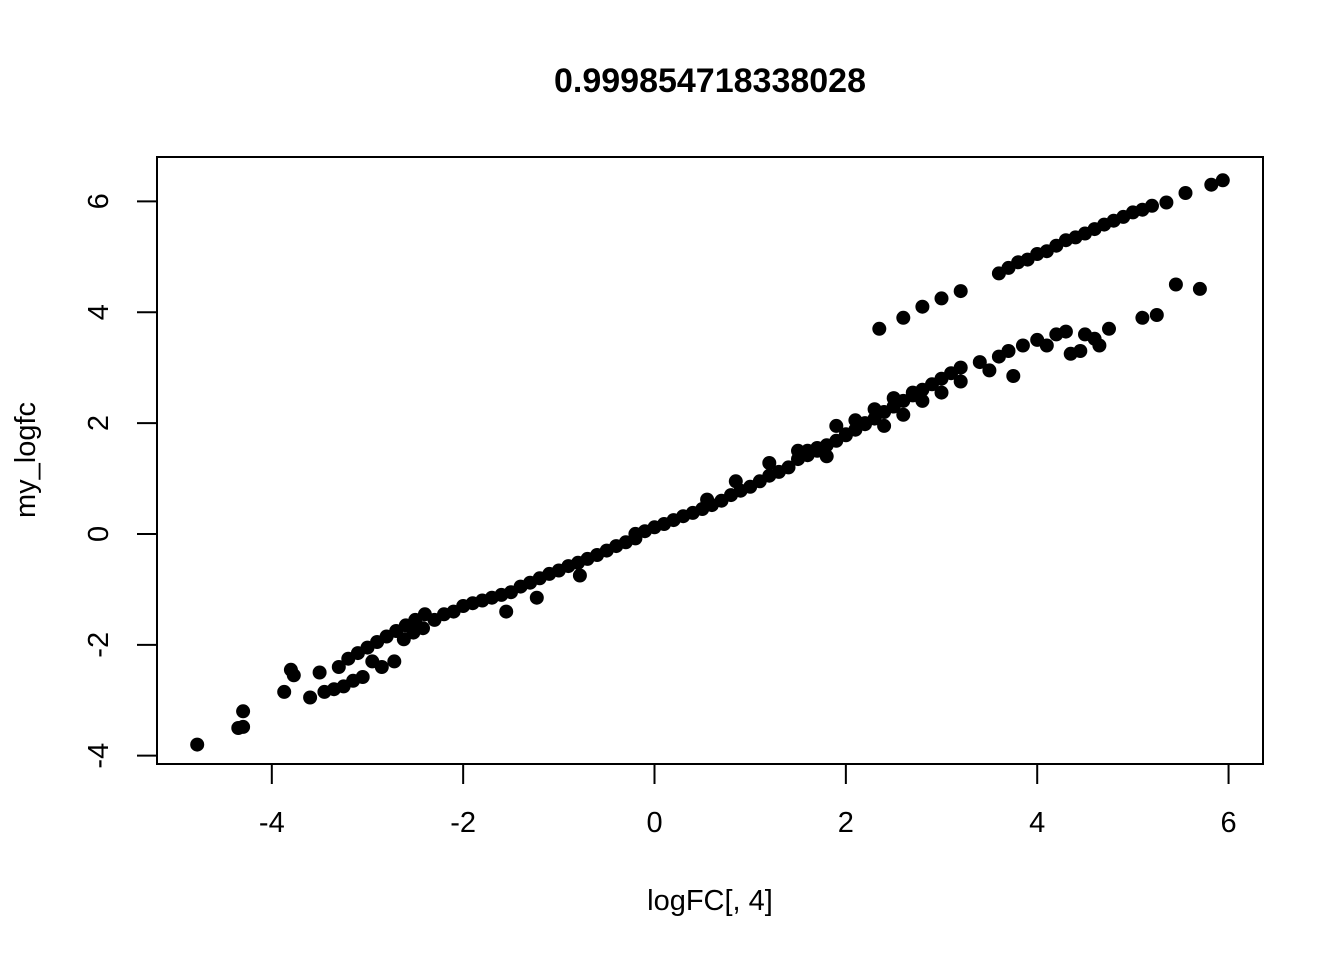 This screenshot has height=960, width=1344. What do you see at coordinates (710, 81) in the screenshot?
I see `chart-title: 0.999854718338028` at bounding box center [710, 81].